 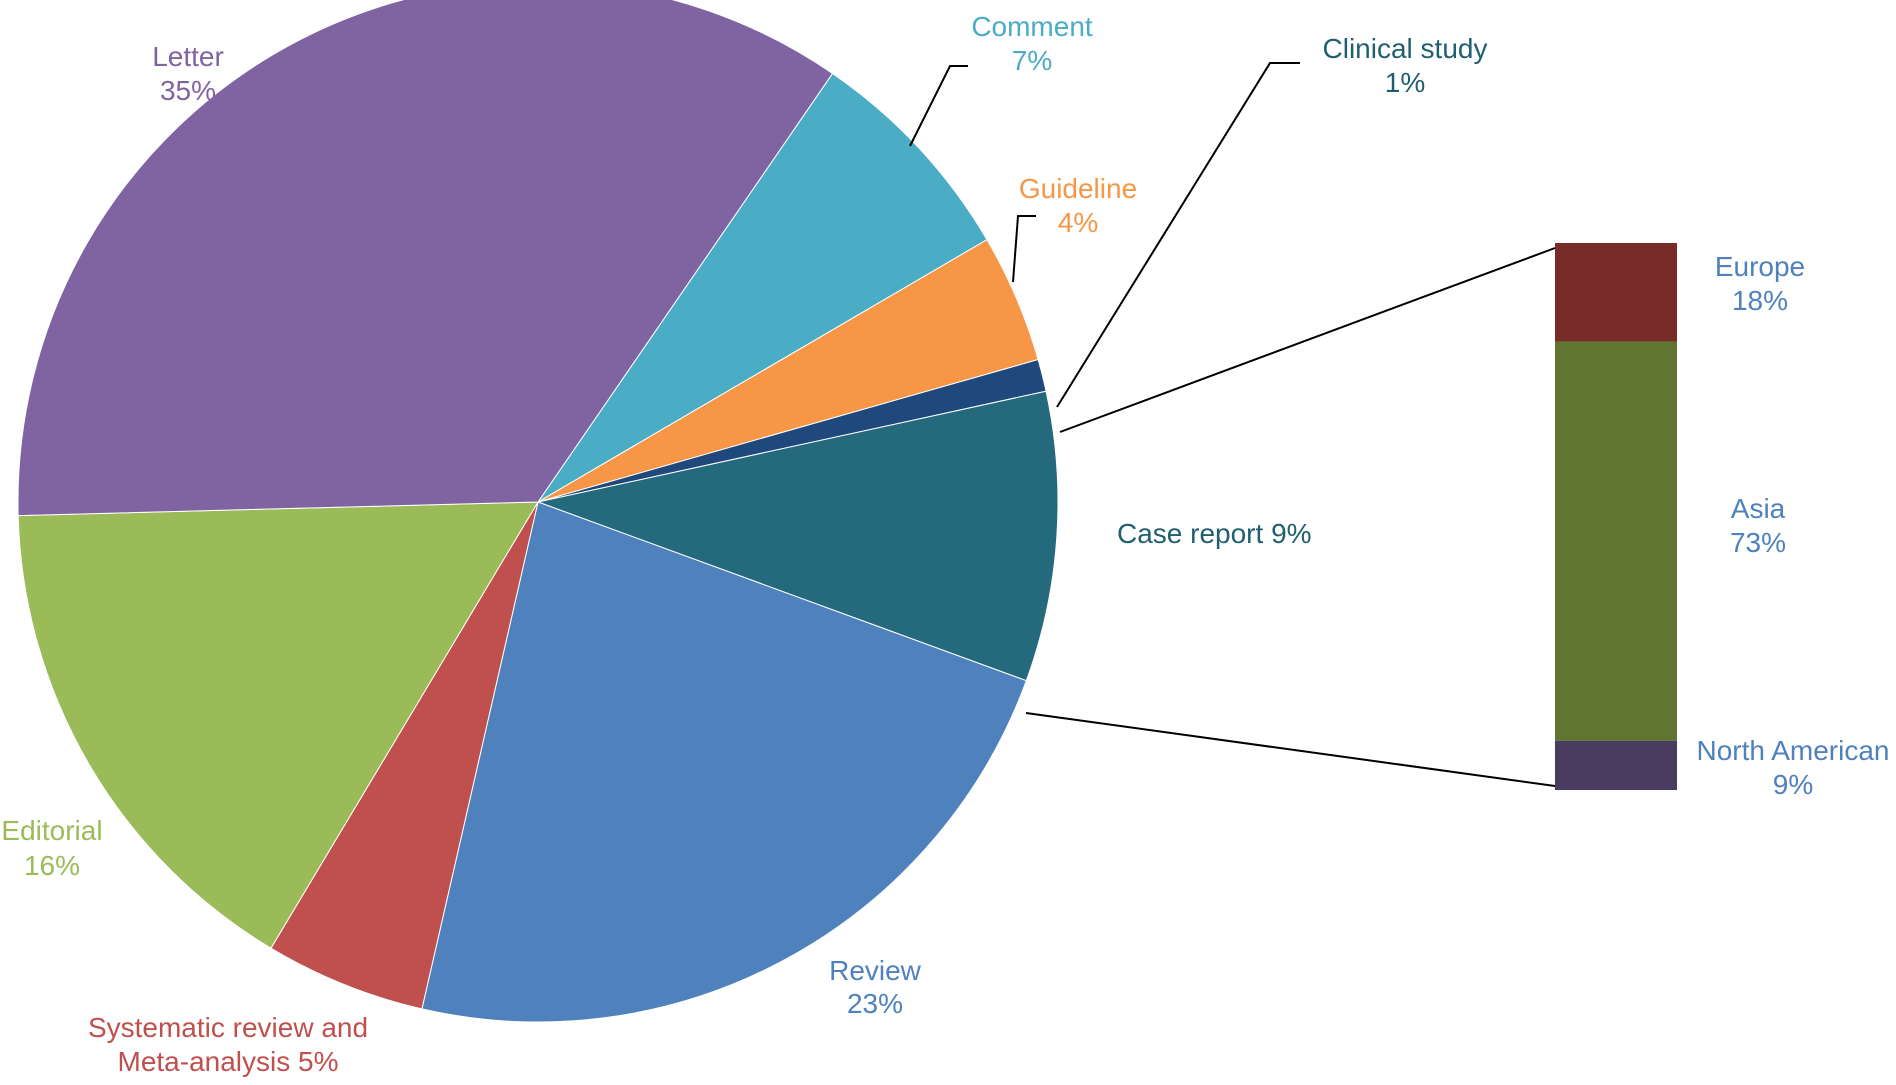 What do you see at coordinates (1793, 784) in the screenshot?
I see `breakdown-value-north-american: 9%` at bounding box center [1793, 784].